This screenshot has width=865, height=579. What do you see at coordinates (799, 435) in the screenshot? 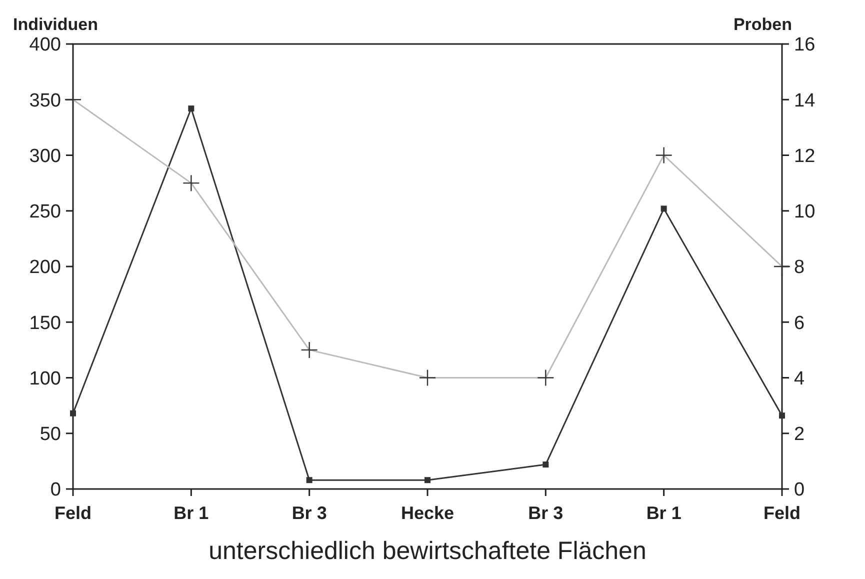
I see `y2-tick-label: 2` at bounding box center [799, 435].